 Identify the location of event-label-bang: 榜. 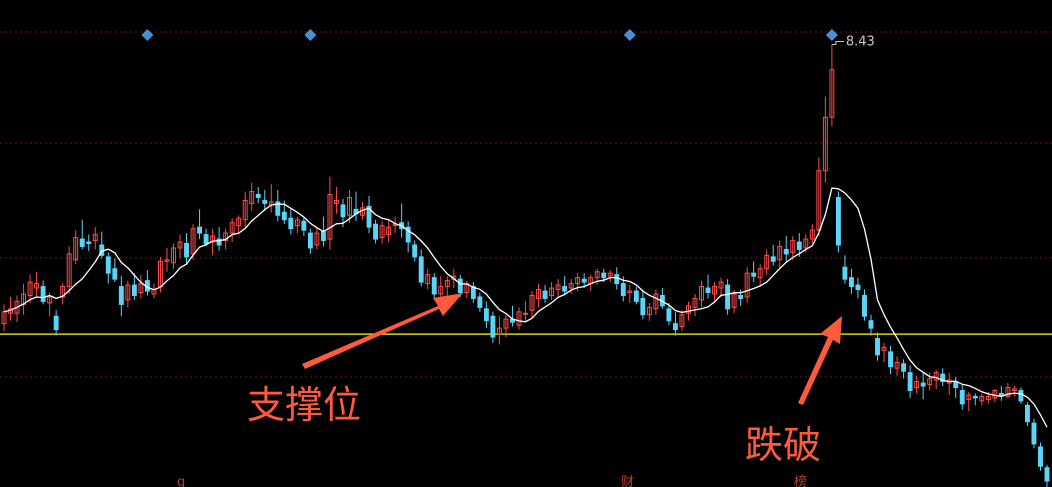
(800, 480).